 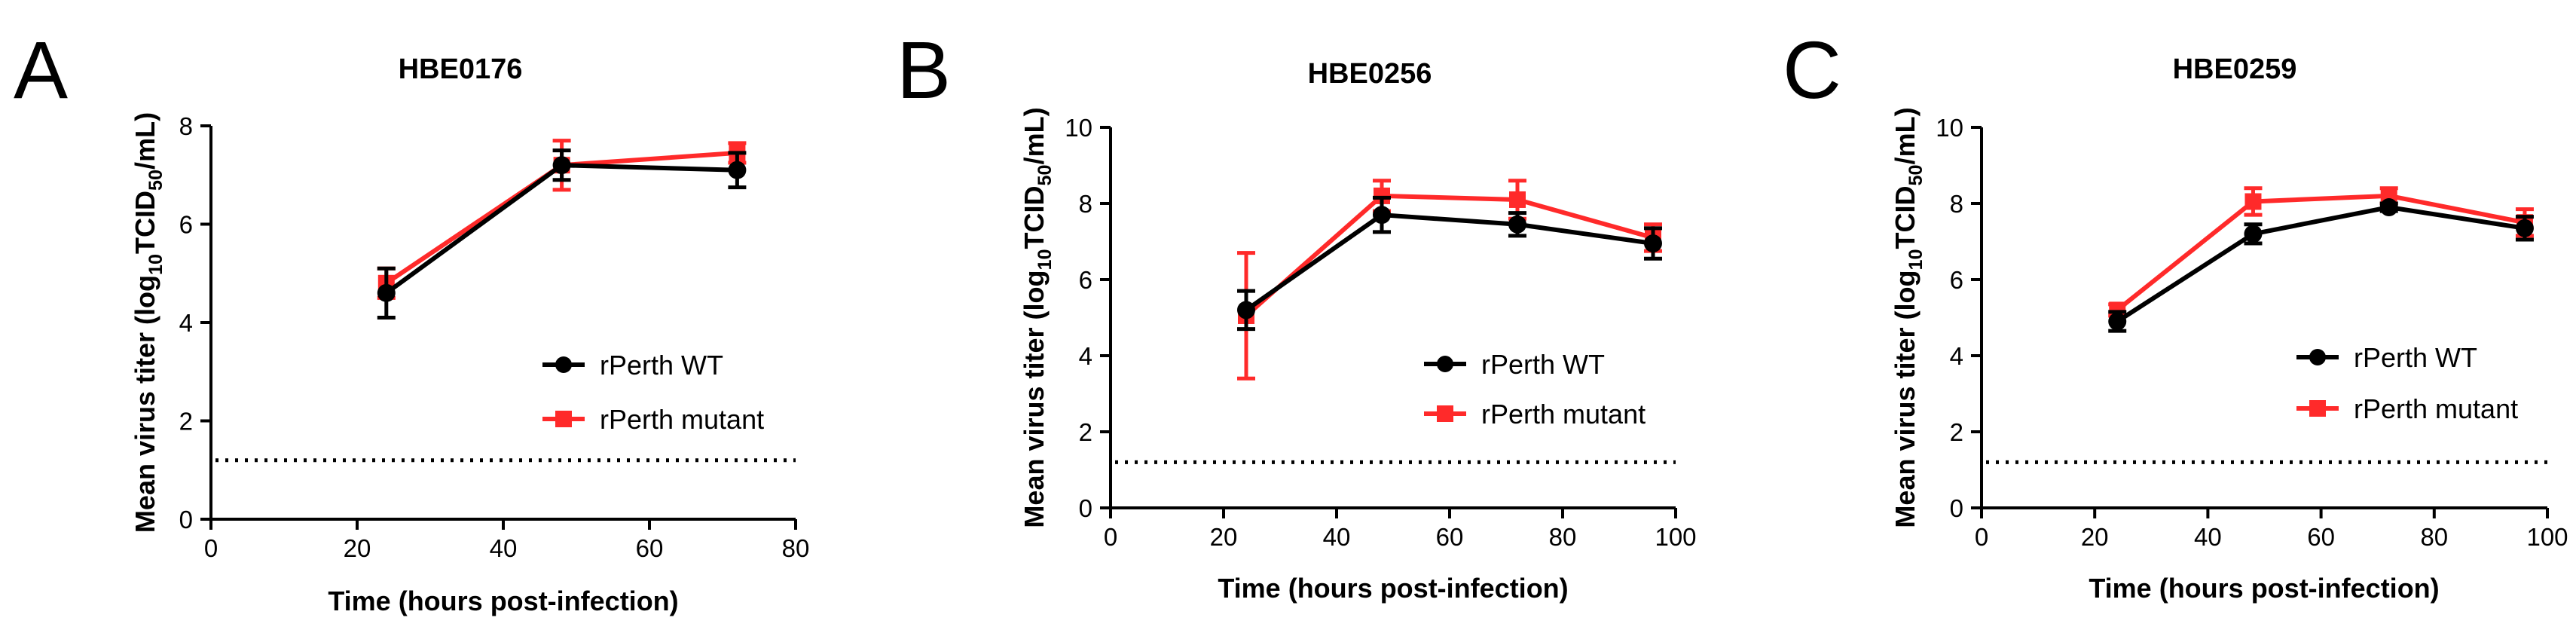 I want to click on panel-letter: A, so click(x=41, y=69).